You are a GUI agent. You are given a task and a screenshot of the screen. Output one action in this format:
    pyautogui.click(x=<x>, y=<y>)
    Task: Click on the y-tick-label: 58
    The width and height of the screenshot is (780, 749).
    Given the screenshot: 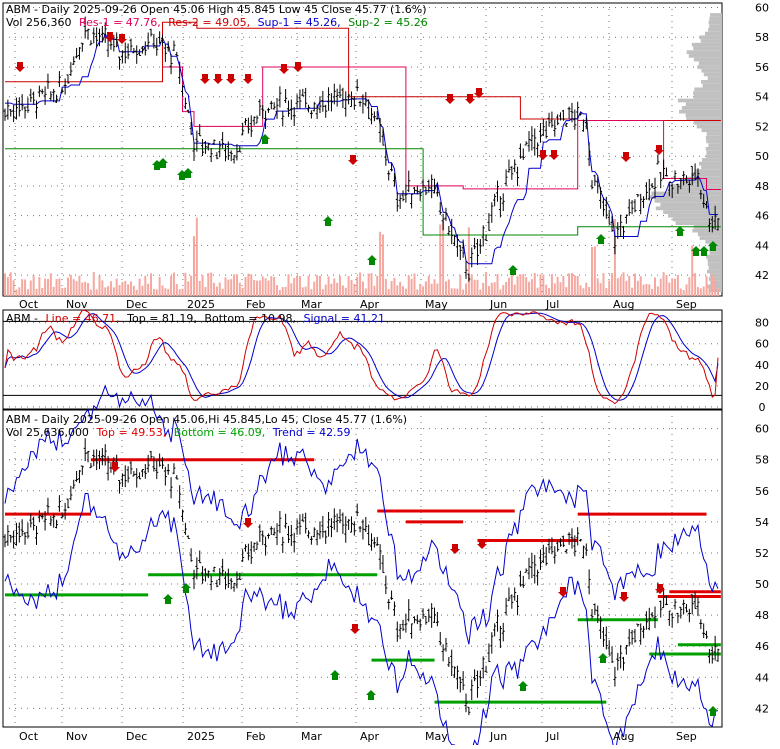 What is the action you would take?
    pyautogui.click(x=762, y=37)
    